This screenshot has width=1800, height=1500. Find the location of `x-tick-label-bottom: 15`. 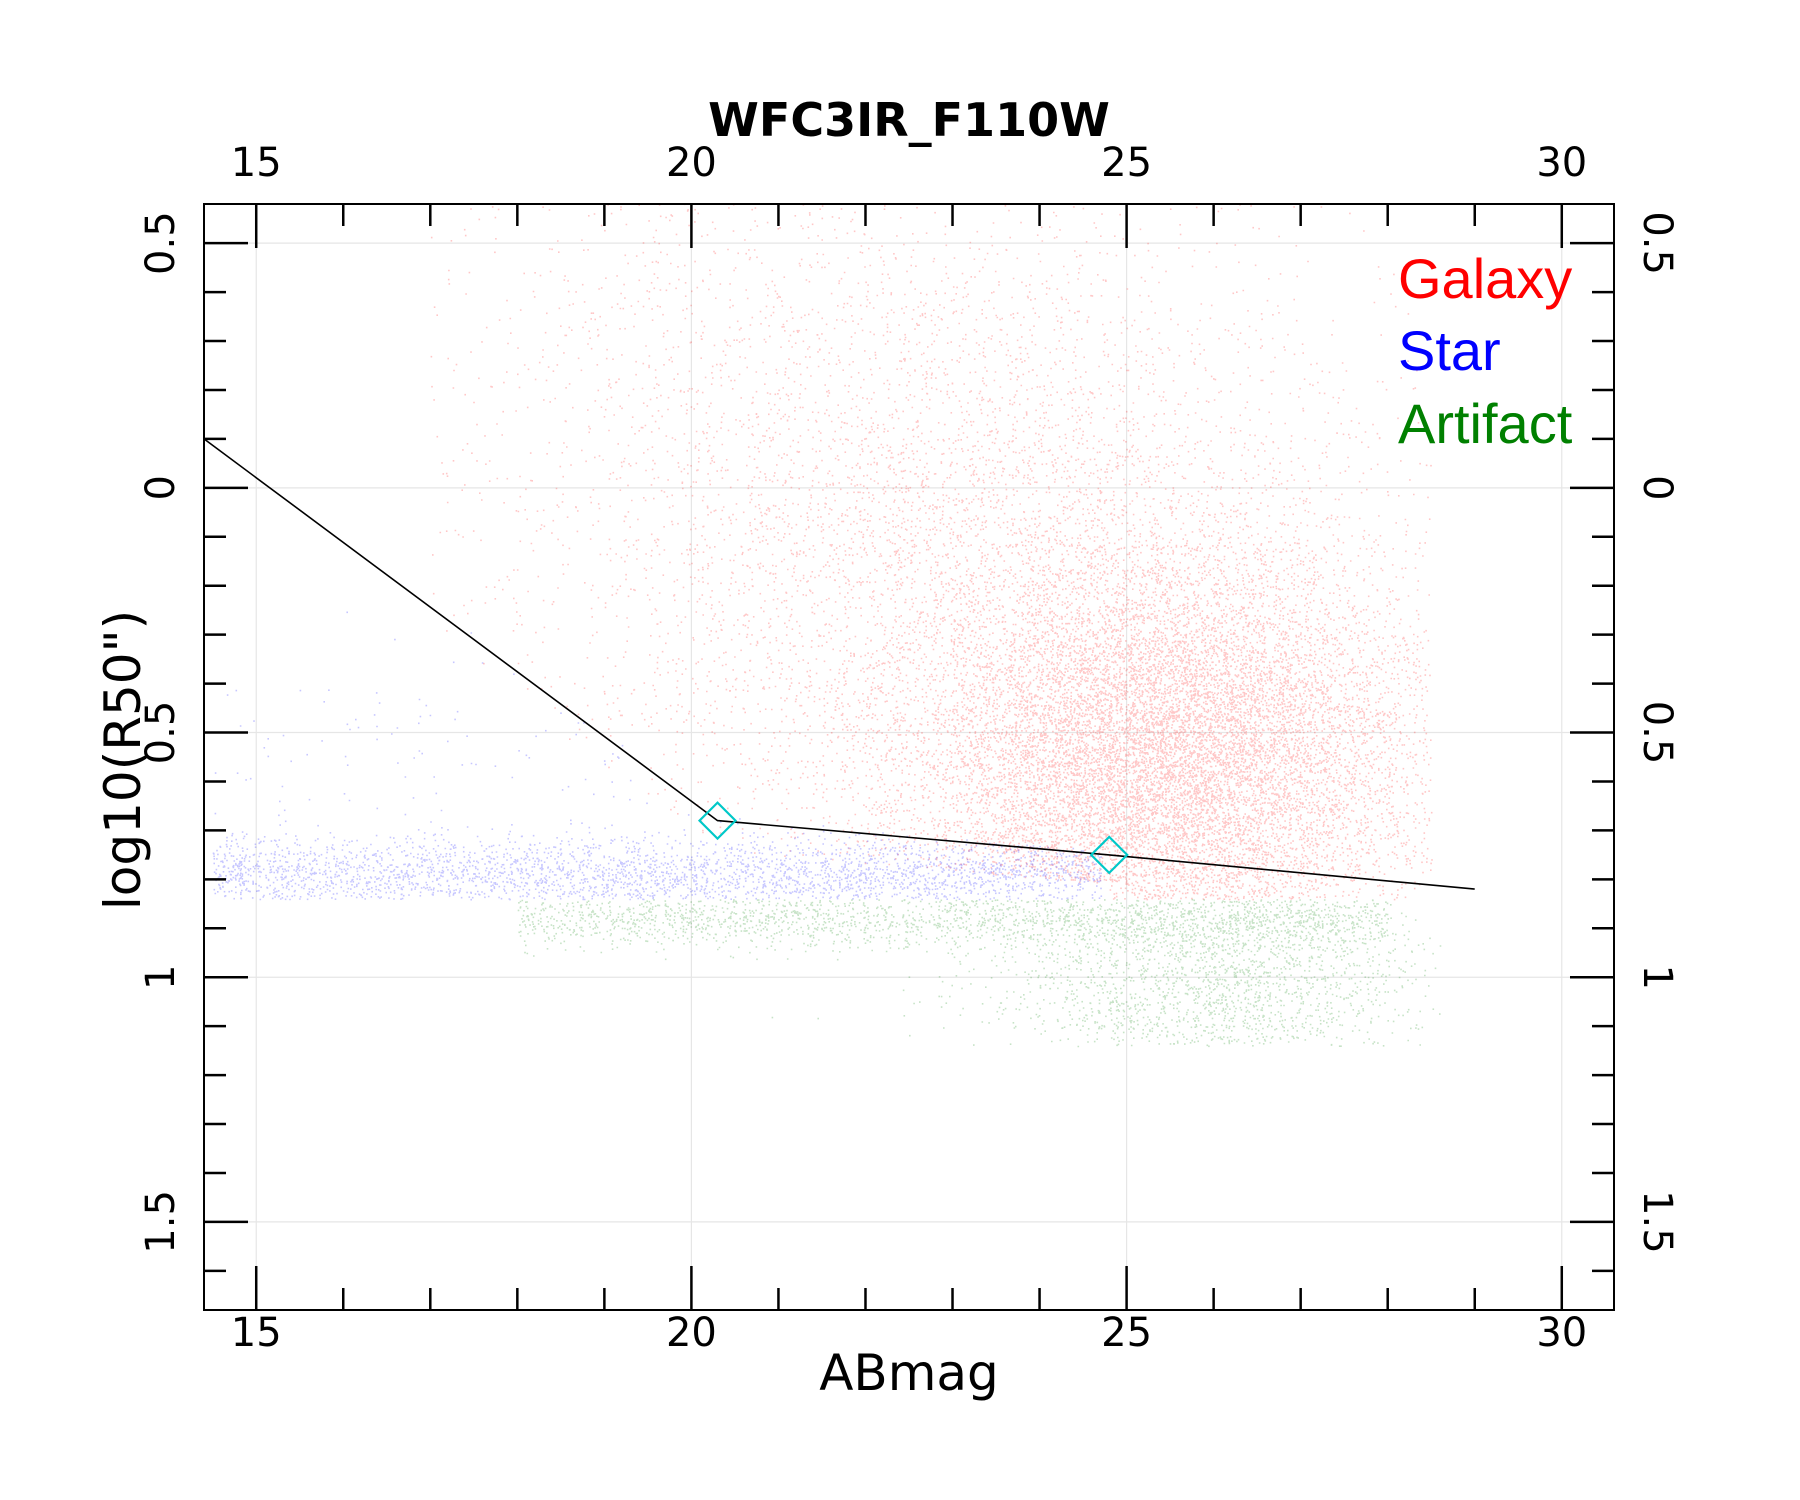

x-tick-label-bottom: 15 is located at coordinates (256, 1333).